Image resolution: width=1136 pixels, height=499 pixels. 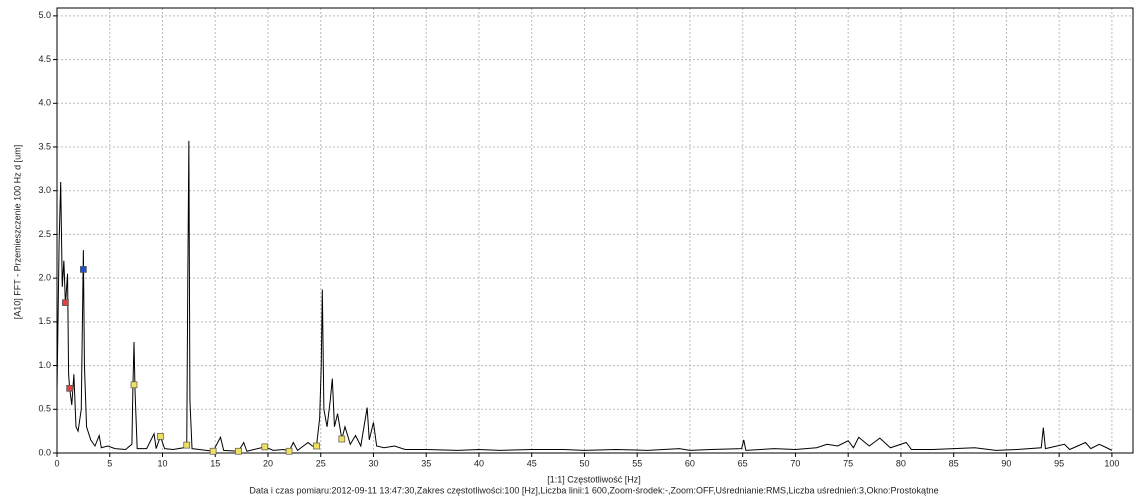 What do you see at coordinates (426, 463) in the screenshot?
I see `x-tick-label: 35` at bounding box center [426, 463].